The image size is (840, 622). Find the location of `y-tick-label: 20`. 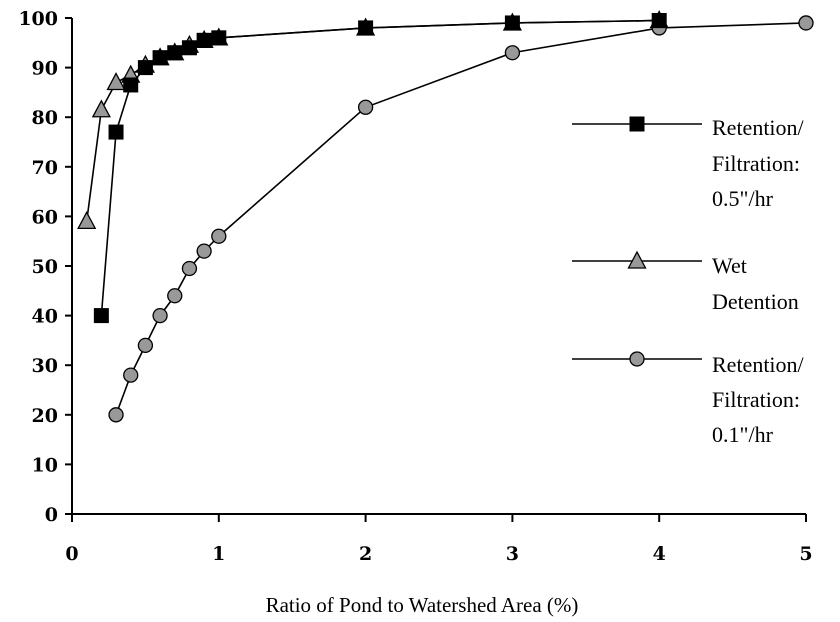

y-tick-label: 20 is located at coordinates (45, 416).